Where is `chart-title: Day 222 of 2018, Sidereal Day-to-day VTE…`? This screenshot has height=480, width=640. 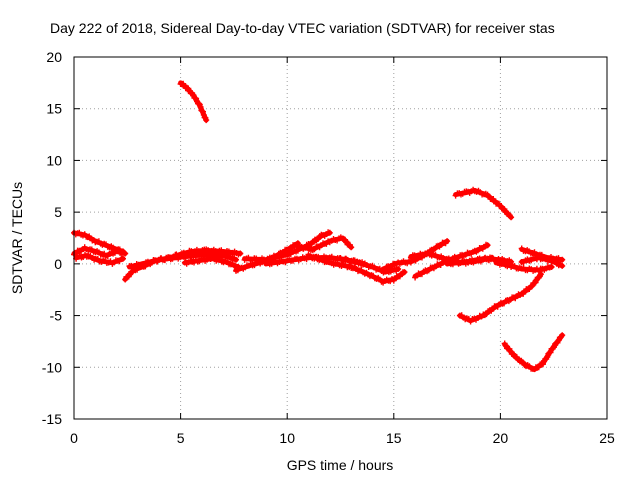 chart-title: Day 222 of 2018, Sidereal Day-to-day VTE… is located at coordinates (302, 28).